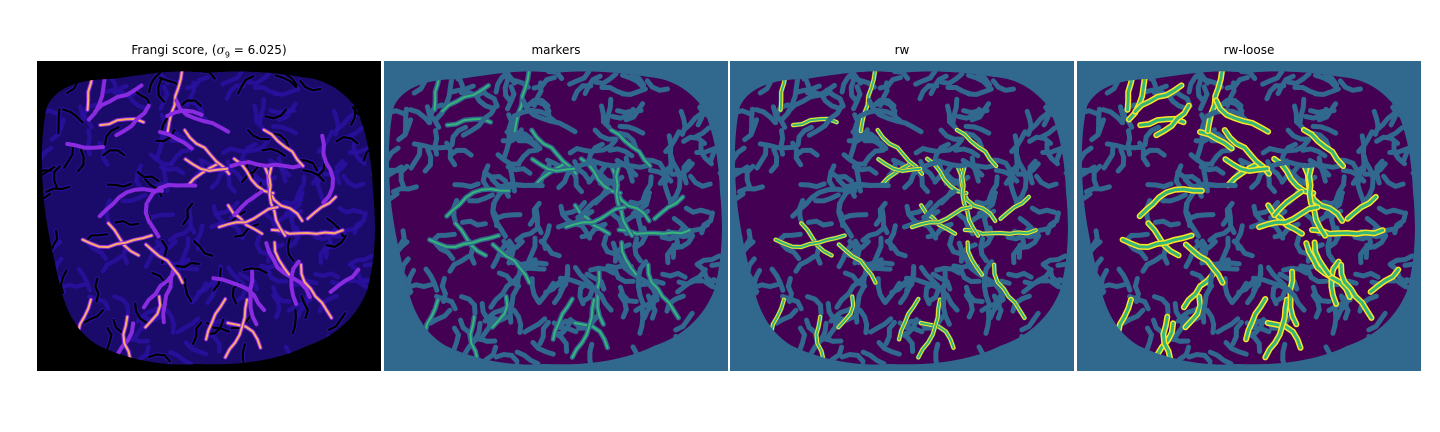  What do you see at coordinates (556, 50) in the screenshot?
I see `panel-title-markers: markers` at bounding box center [556, 50].